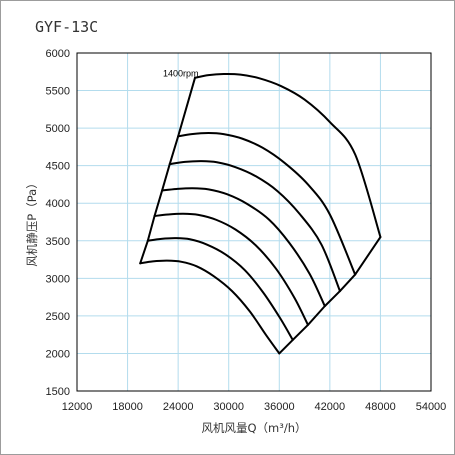  I want to click on y-tick-label: 3500, so click(58, 242).